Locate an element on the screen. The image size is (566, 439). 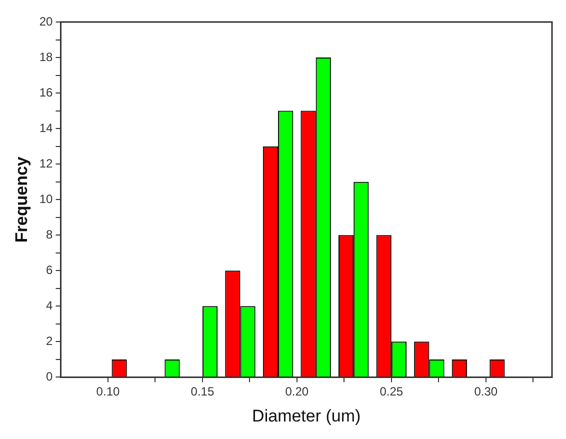
y-tick-label: 6 is located at coordinates (50, 269).